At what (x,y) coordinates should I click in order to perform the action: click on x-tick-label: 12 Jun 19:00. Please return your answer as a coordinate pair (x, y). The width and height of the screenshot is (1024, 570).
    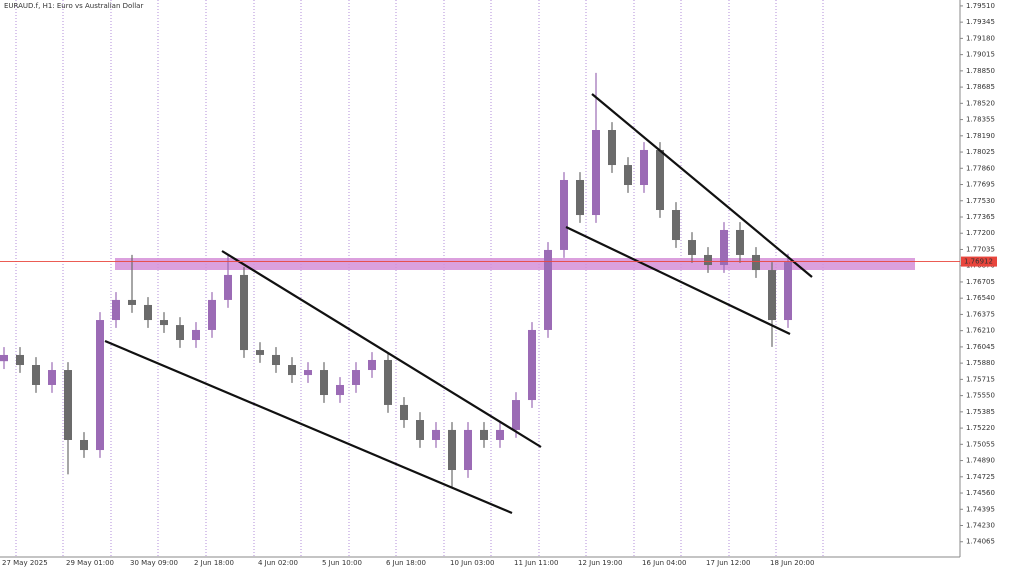
    Looking at the image, I should click on (600, 563).